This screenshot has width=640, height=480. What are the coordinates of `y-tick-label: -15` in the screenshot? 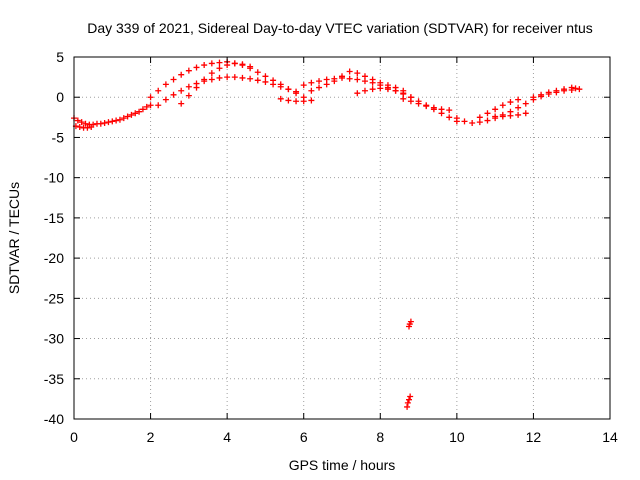 It's located at (54, 218).